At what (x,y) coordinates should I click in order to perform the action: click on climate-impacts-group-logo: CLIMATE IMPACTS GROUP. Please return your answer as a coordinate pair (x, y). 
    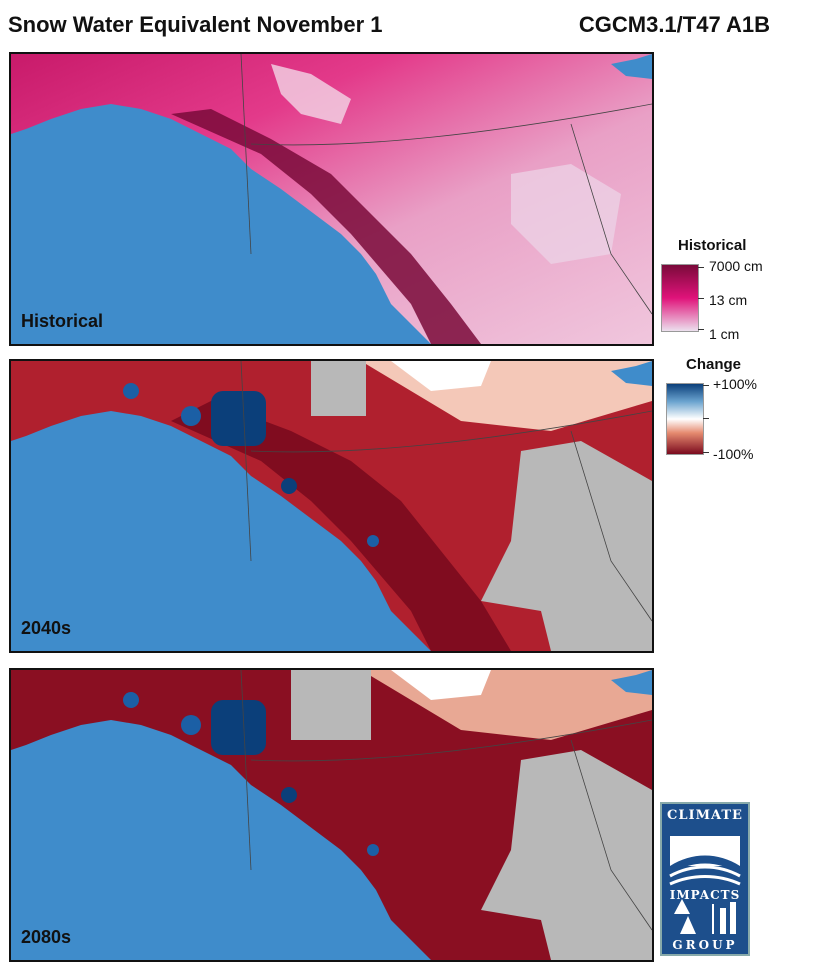
    Looking at the image, I should click on (705, 879).